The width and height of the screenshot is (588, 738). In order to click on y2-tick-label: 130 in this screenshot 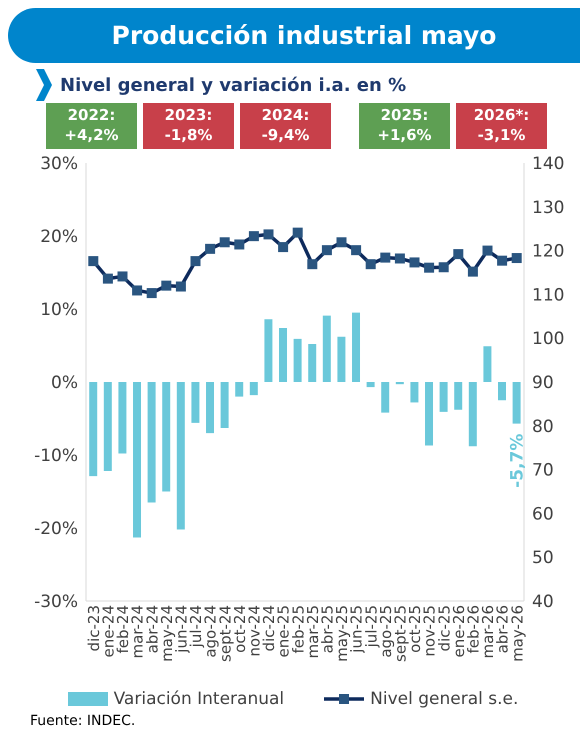, I will do `click(548, 208)`.